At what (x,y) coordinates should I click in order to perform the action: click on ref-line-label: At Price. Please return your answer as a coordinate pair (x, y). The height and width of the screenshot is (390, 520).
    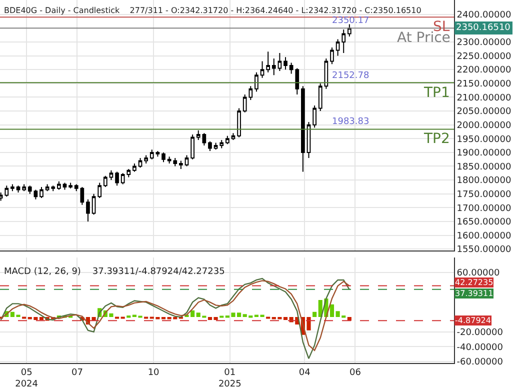
    Looking at the image, I should click on (423, 38).